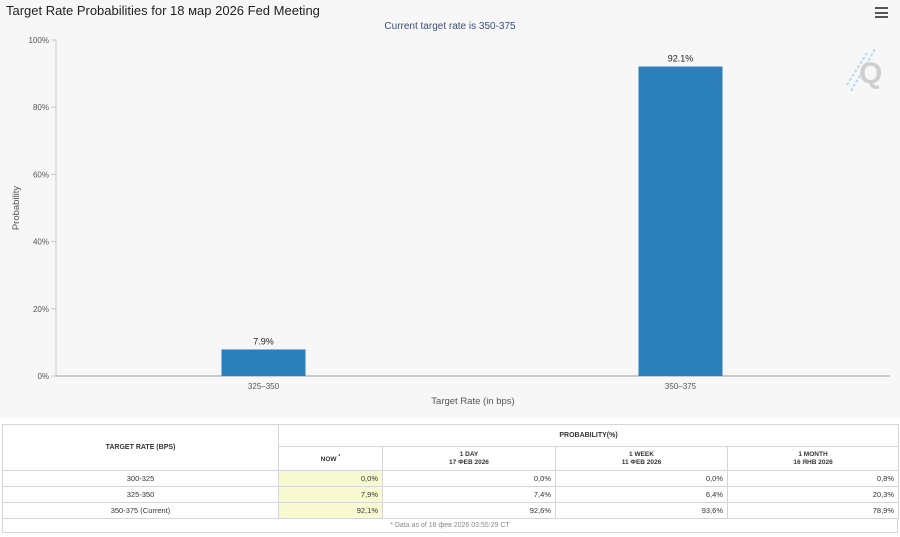 The image size is (900, 537). I want to click on x-tick-label: 325–350, so click(264, 386).